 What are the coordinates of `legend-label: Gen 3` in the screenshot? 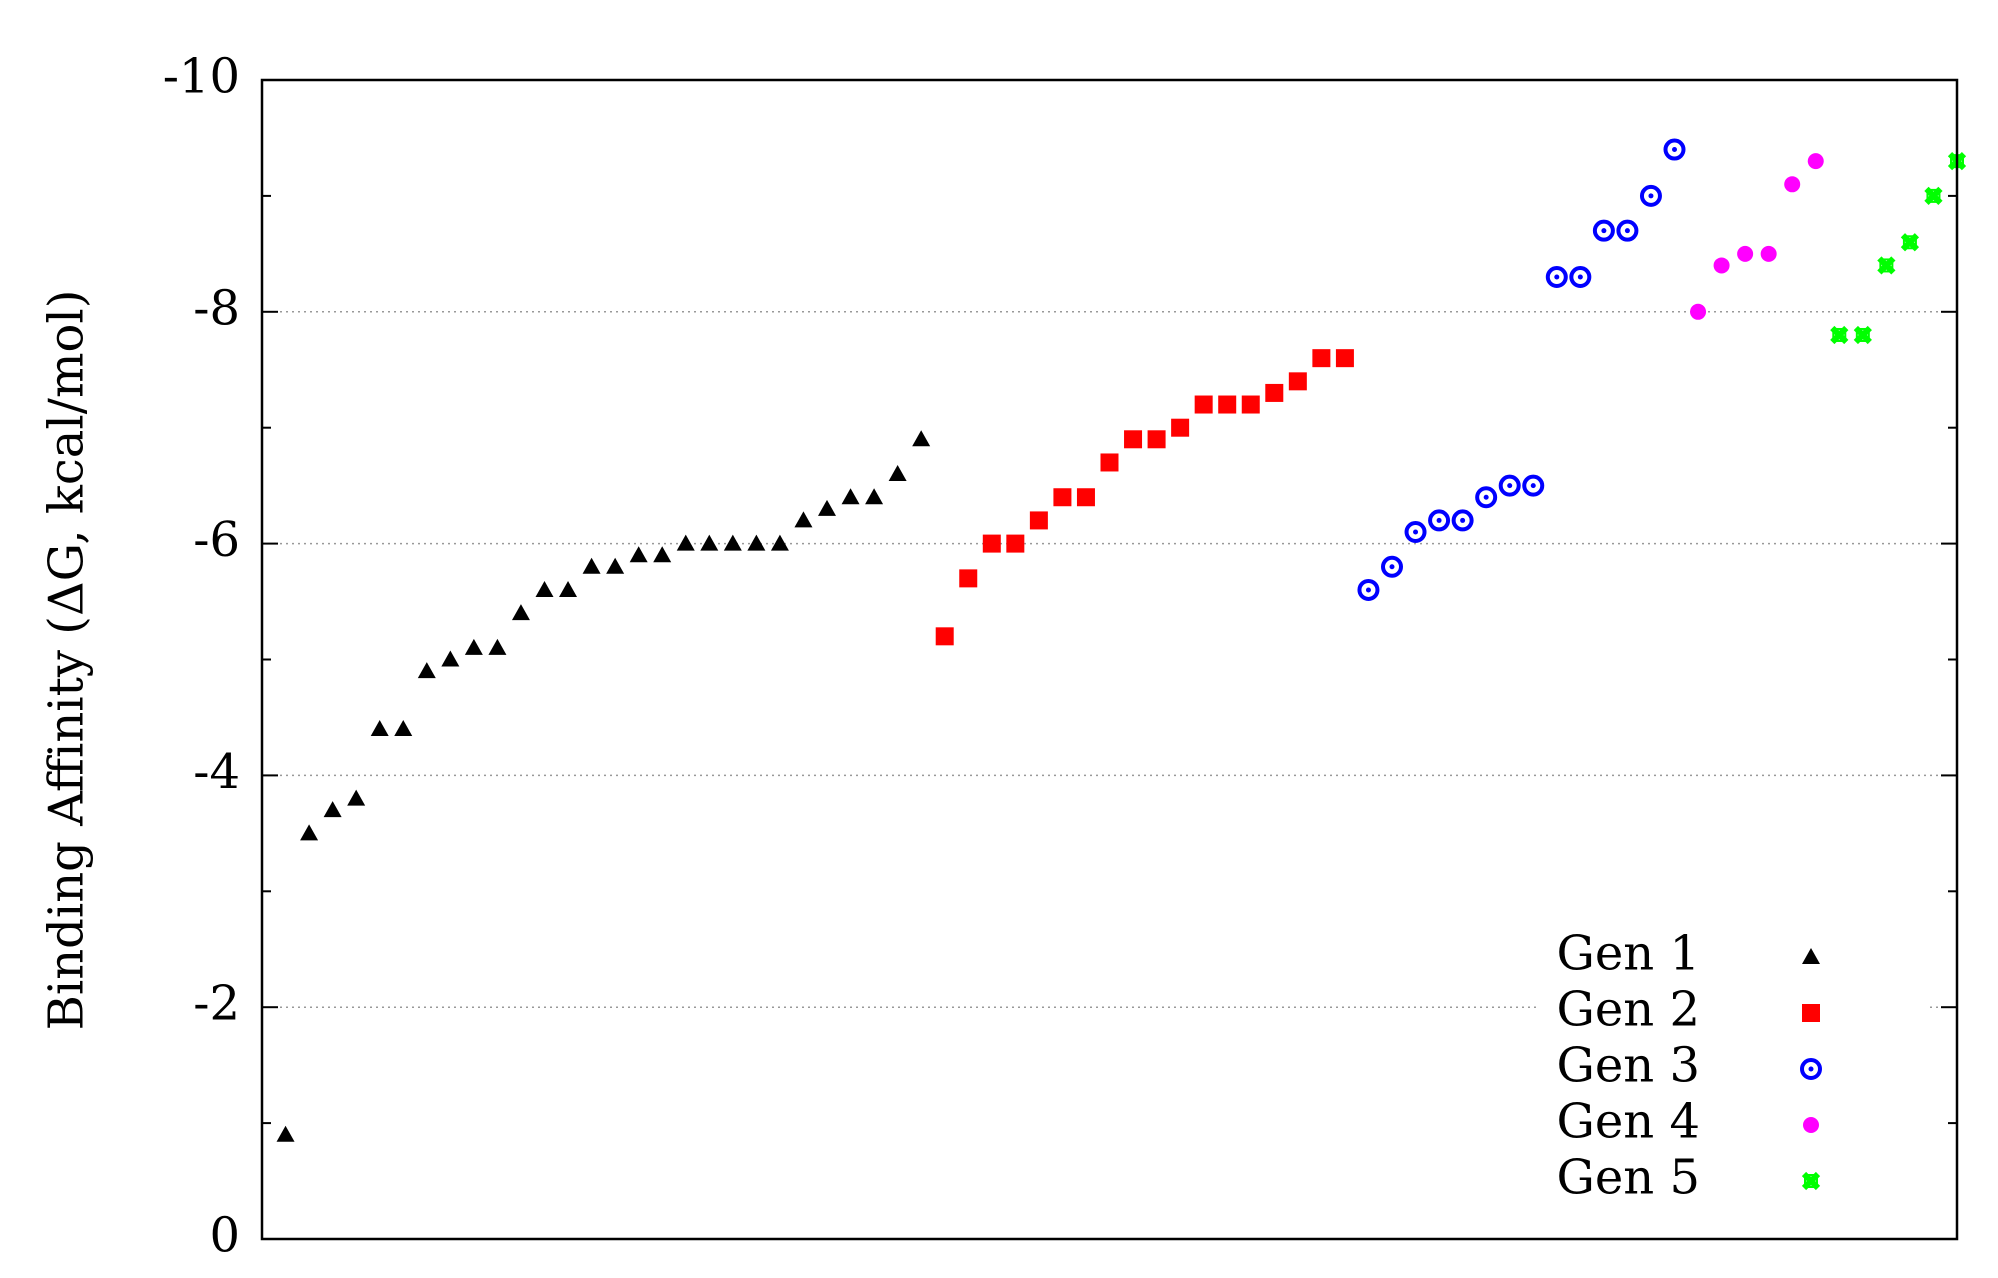 It's located at (1628, 1066).